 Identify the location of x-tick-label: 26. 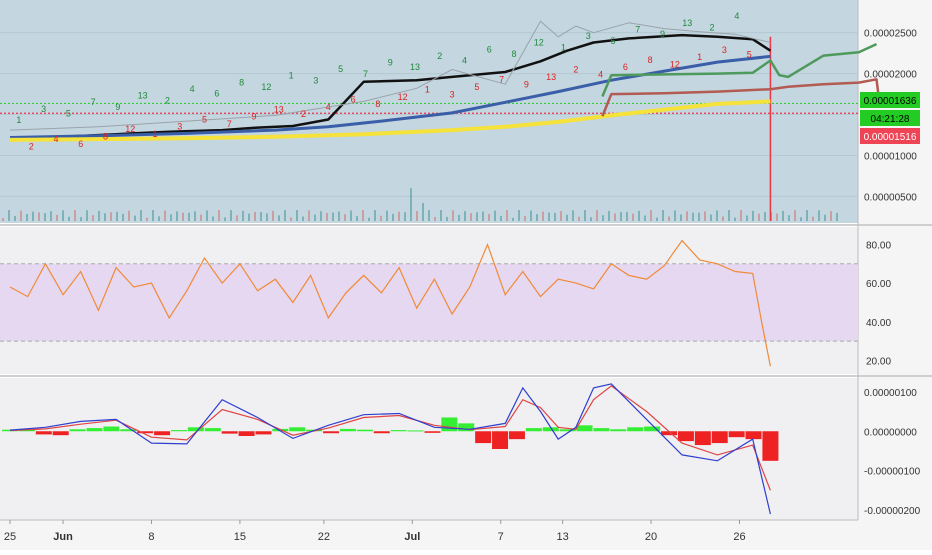
(739, 537).